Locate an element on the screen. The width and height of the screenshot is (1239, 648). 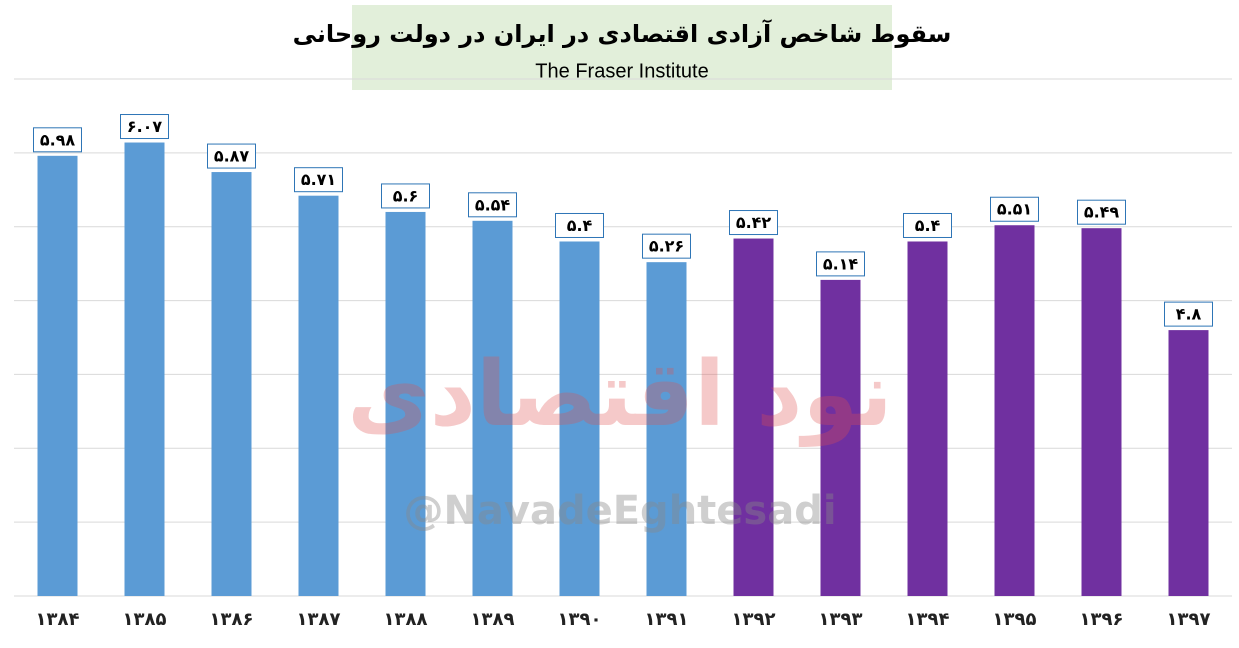
x-tick-label: ۱۳۸۴ is located at coordinates (58, 619).